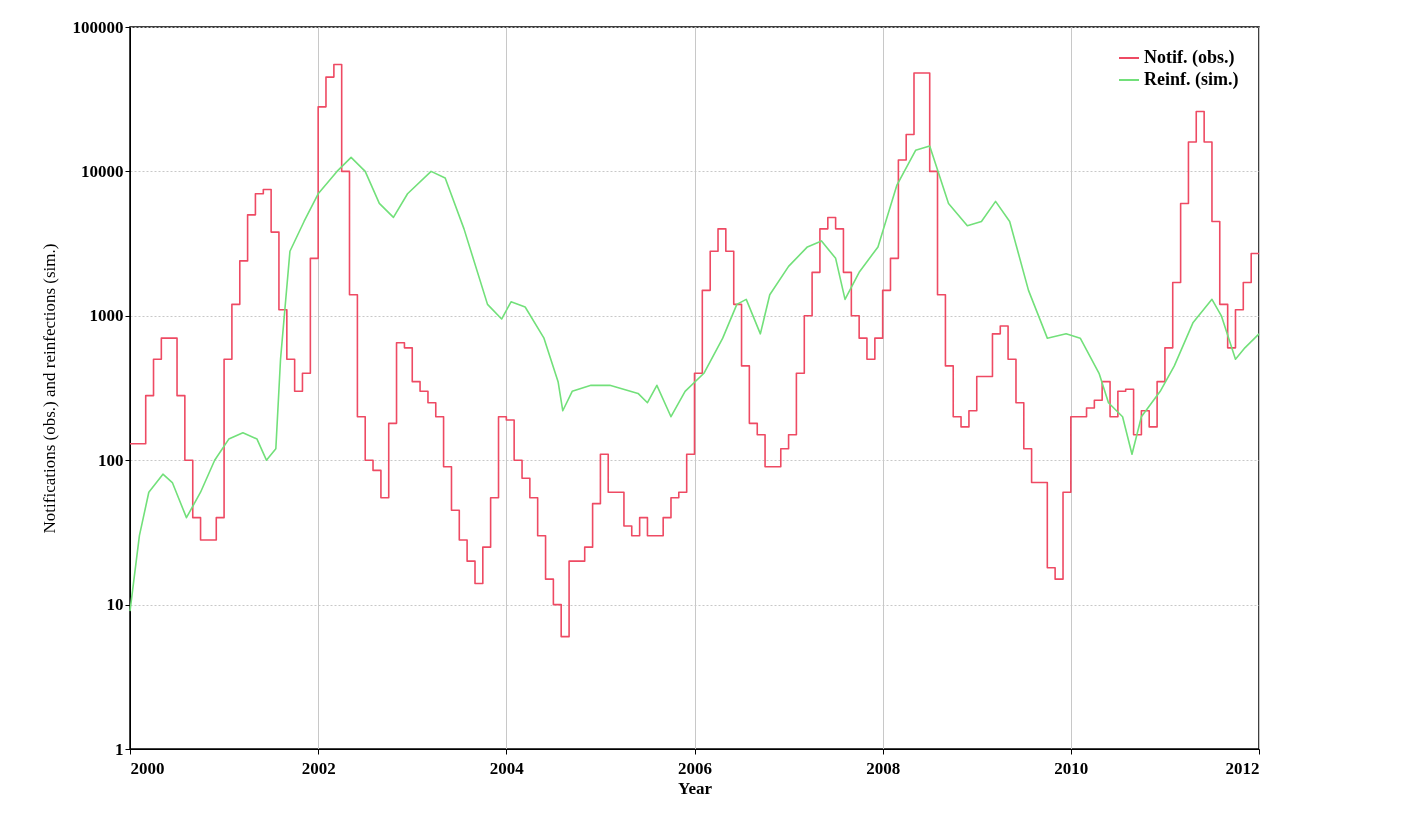 The width and height of the screenshot is (1412, 831). I want to click on legend-label: Reinf. (sim.), so click(1191, 79).